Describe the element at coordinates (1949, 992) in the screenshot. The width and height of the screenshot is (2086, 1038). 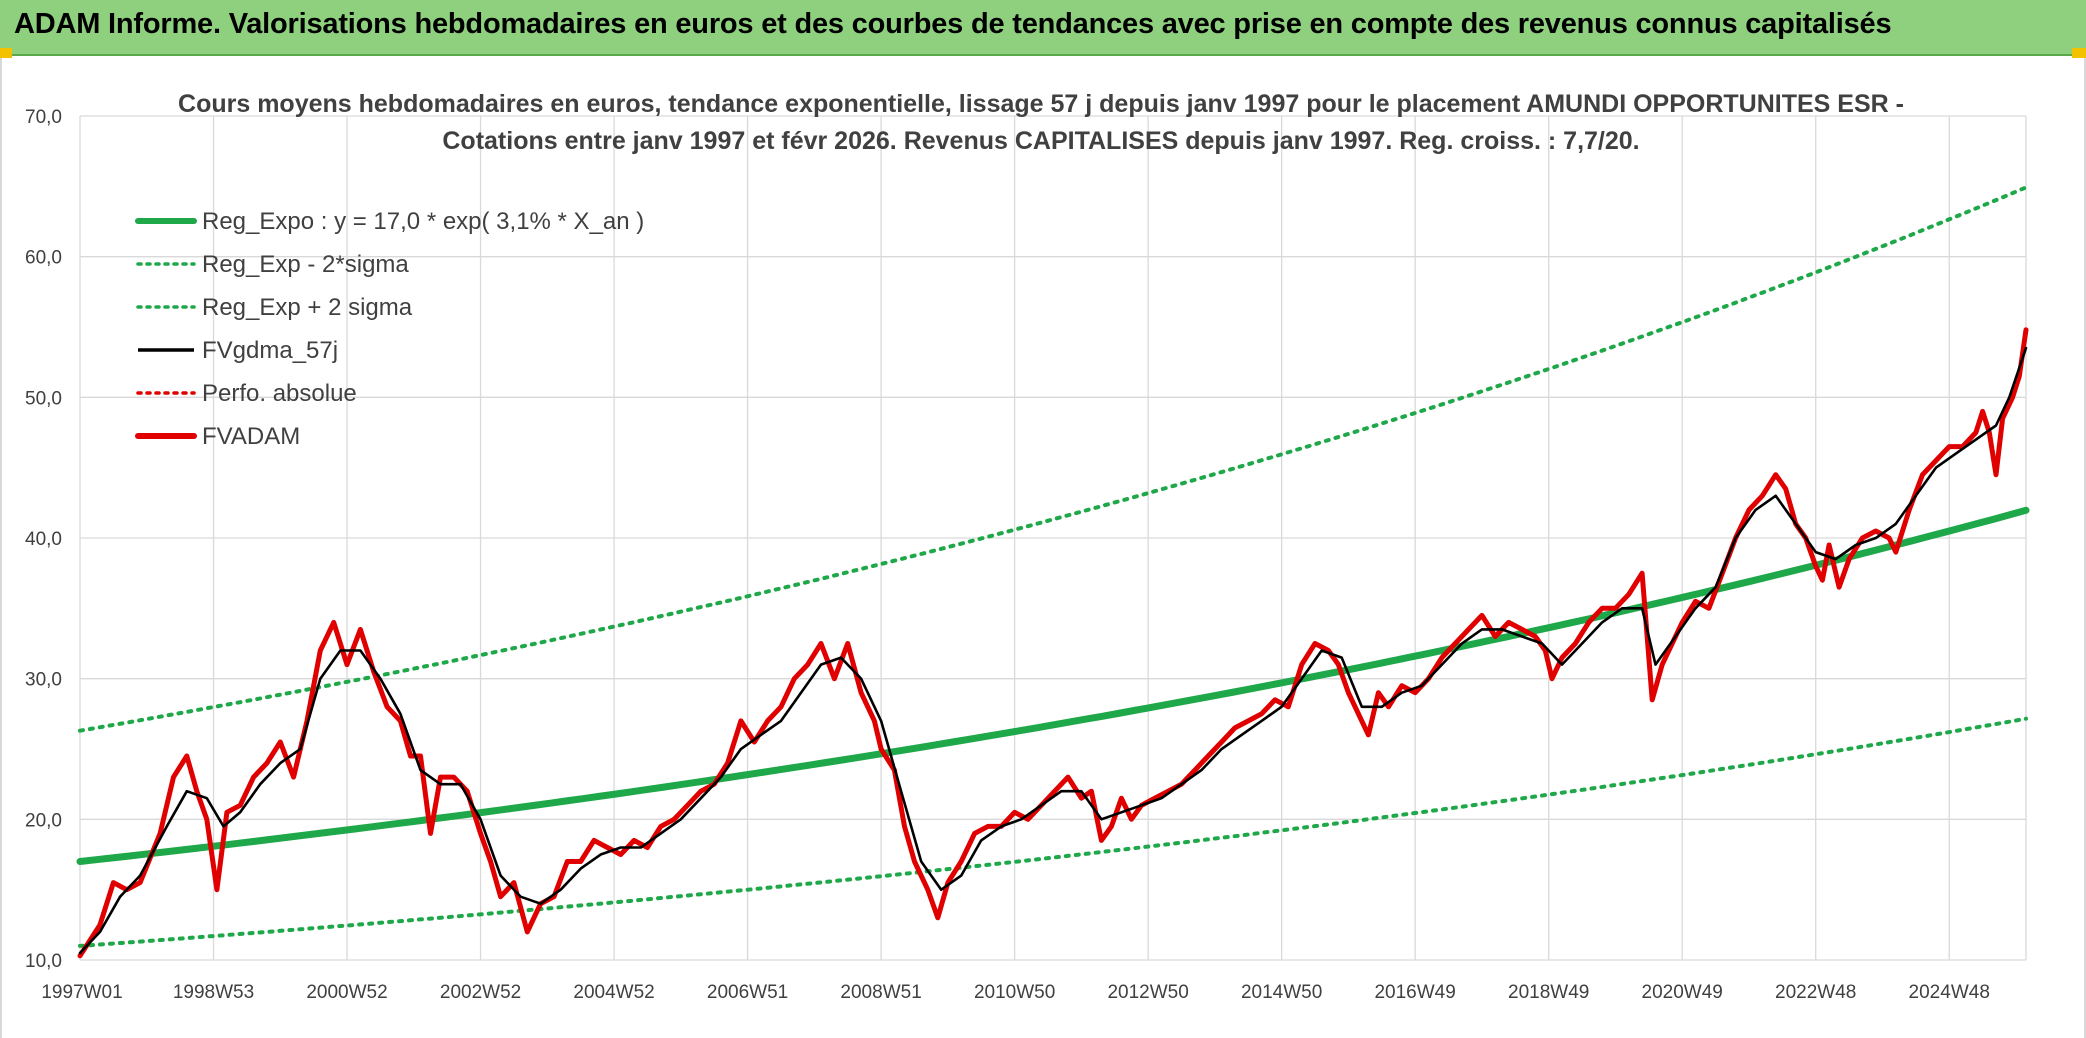
I see `x-tick-label: 2024W48` at that location.